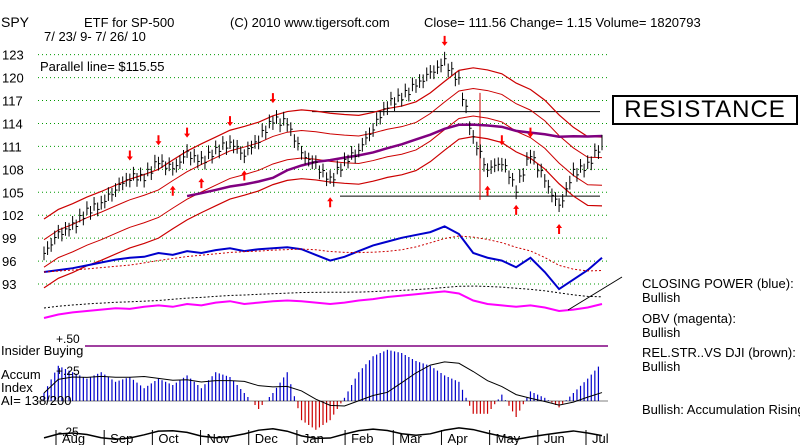  What do you see at coordinates (36, 400) in the screenshot?
I see `ai-label: AI= 138/200` at bounding box center [36, 400].